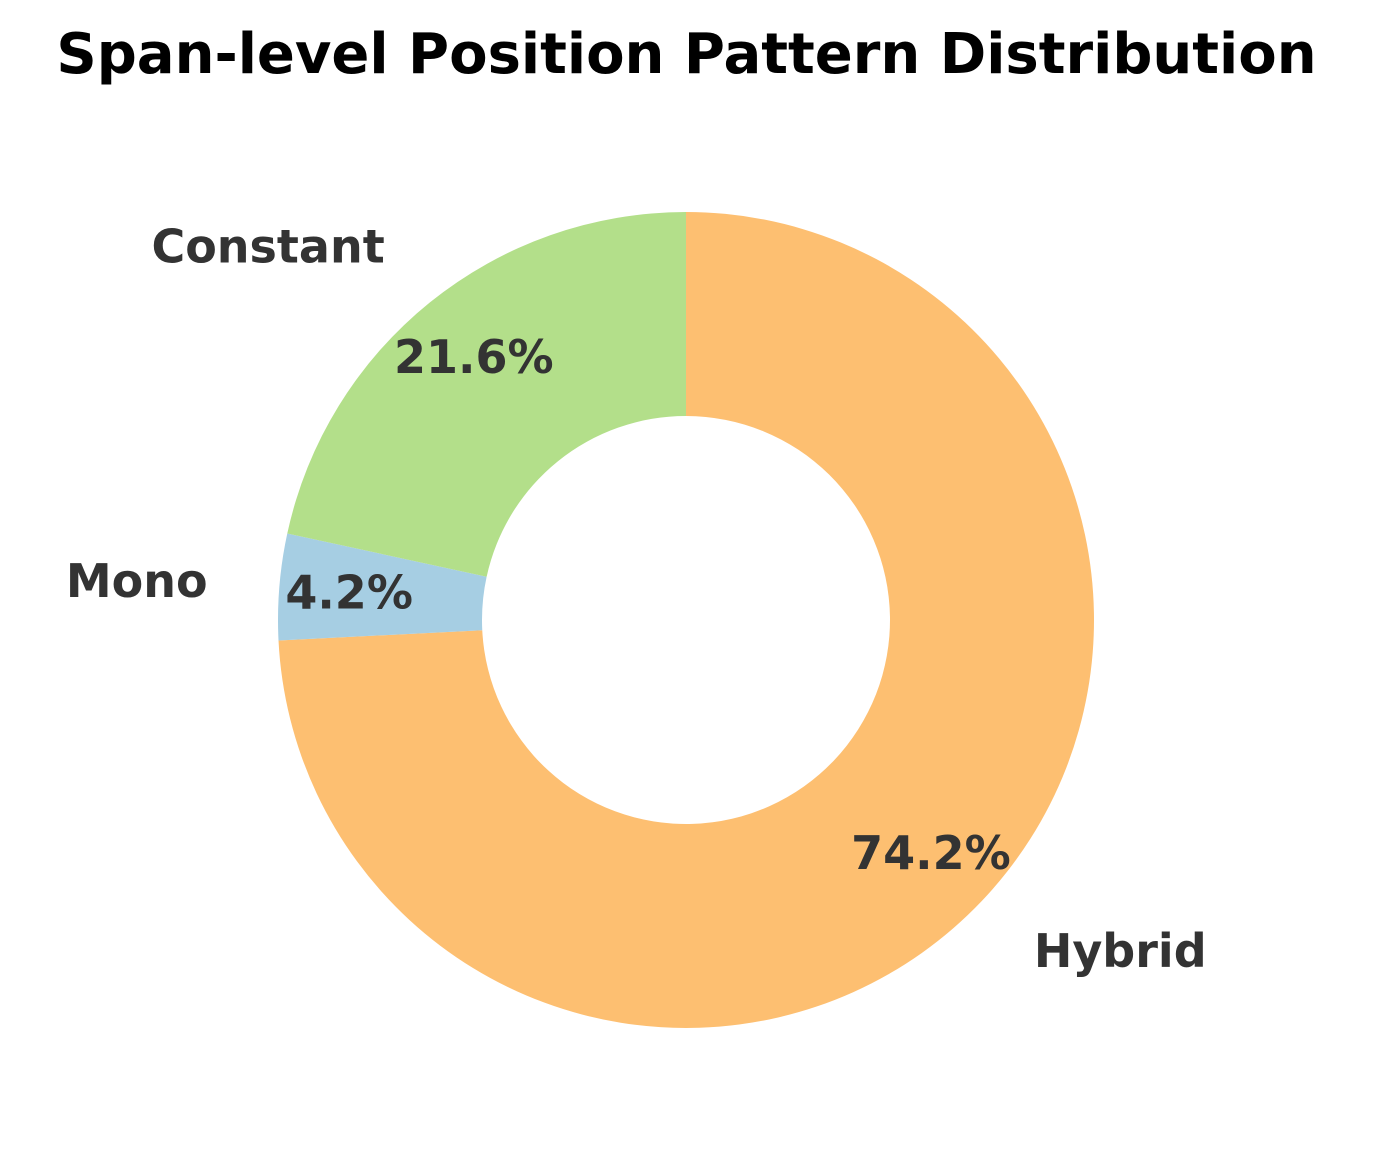  What do you see at coordinates (137, 581) in the screenshot?
I see `category-label-mono: Mono` at bounding box center [137, 581].